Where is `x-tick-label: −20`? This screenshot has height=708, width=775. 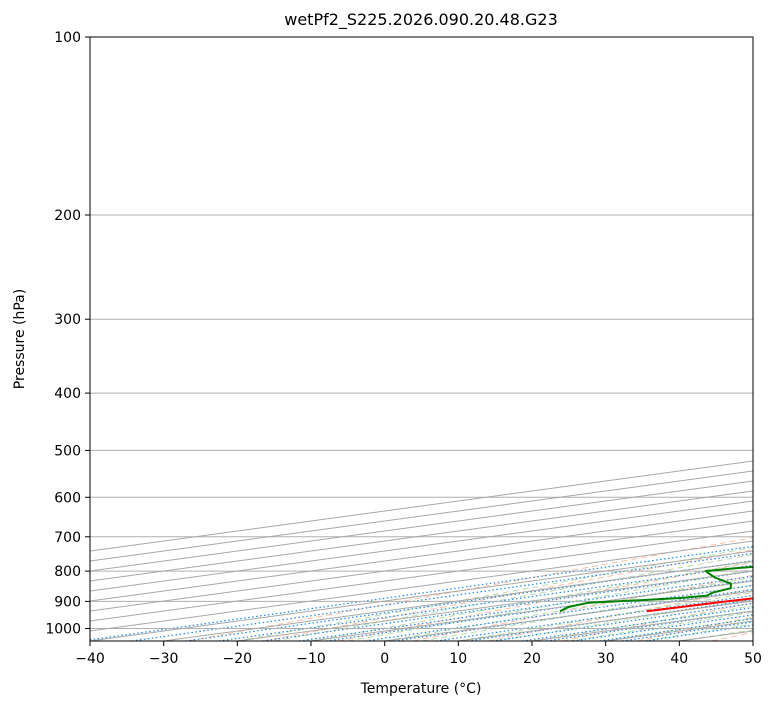
x-tick-label: −20 is located at coordinates (238, 659).